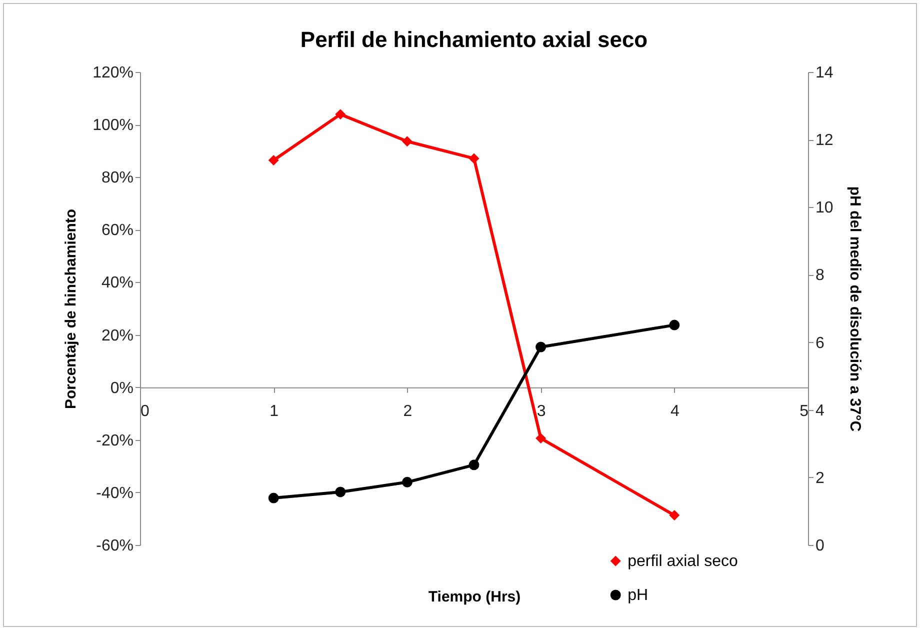 The height and width of the screenshot is (632, 922). I want to click on y-tick-label: -20%, so click(115, 441).